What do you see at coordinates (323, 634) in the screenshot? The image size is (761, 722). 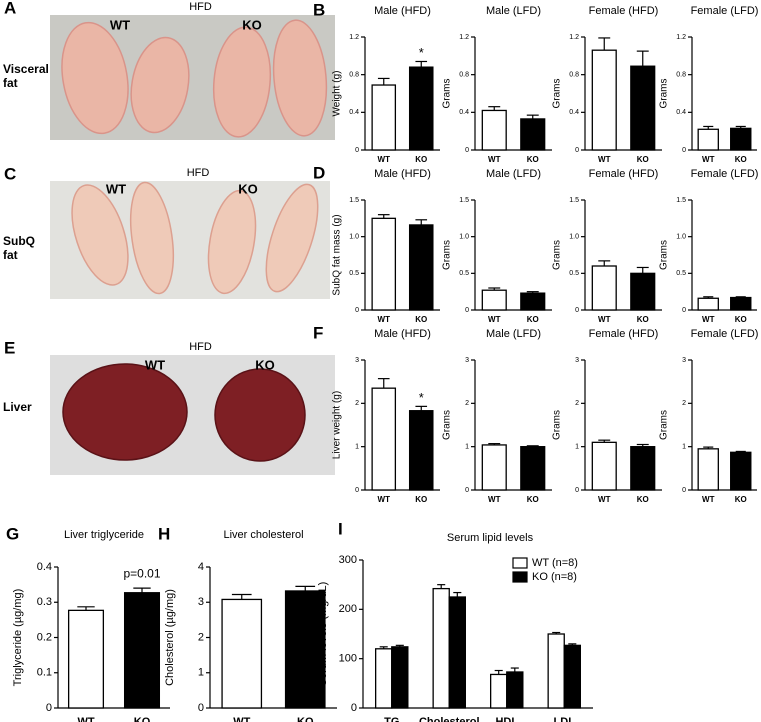 I see `y-axis-label: Serum levels (mg/dL)` at bounding box center [323, 634].